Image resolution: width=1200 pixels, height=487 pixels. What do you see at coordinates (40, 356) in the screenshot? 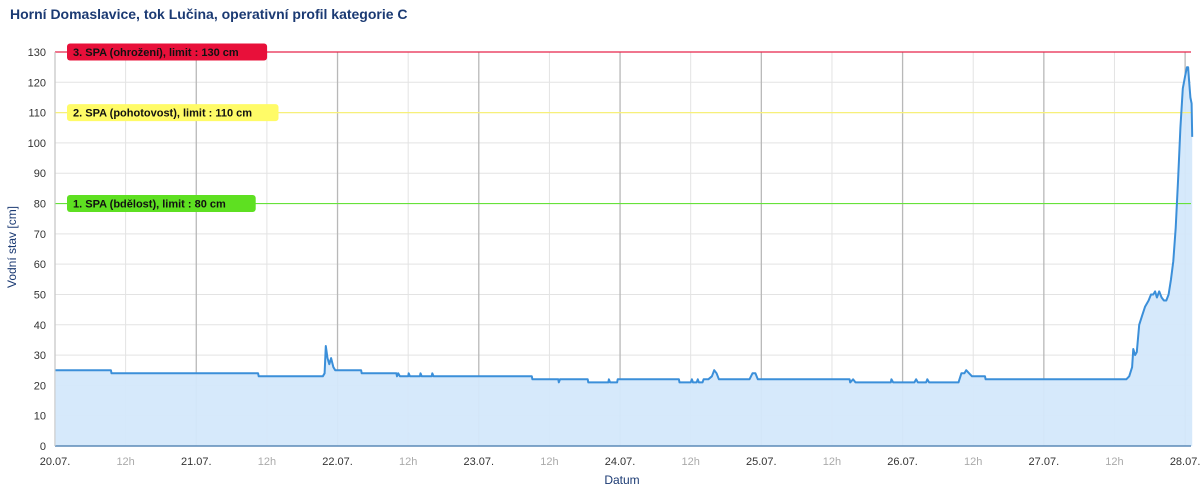
I see `y-tick-label: 30` at bounding box center [40, 356].